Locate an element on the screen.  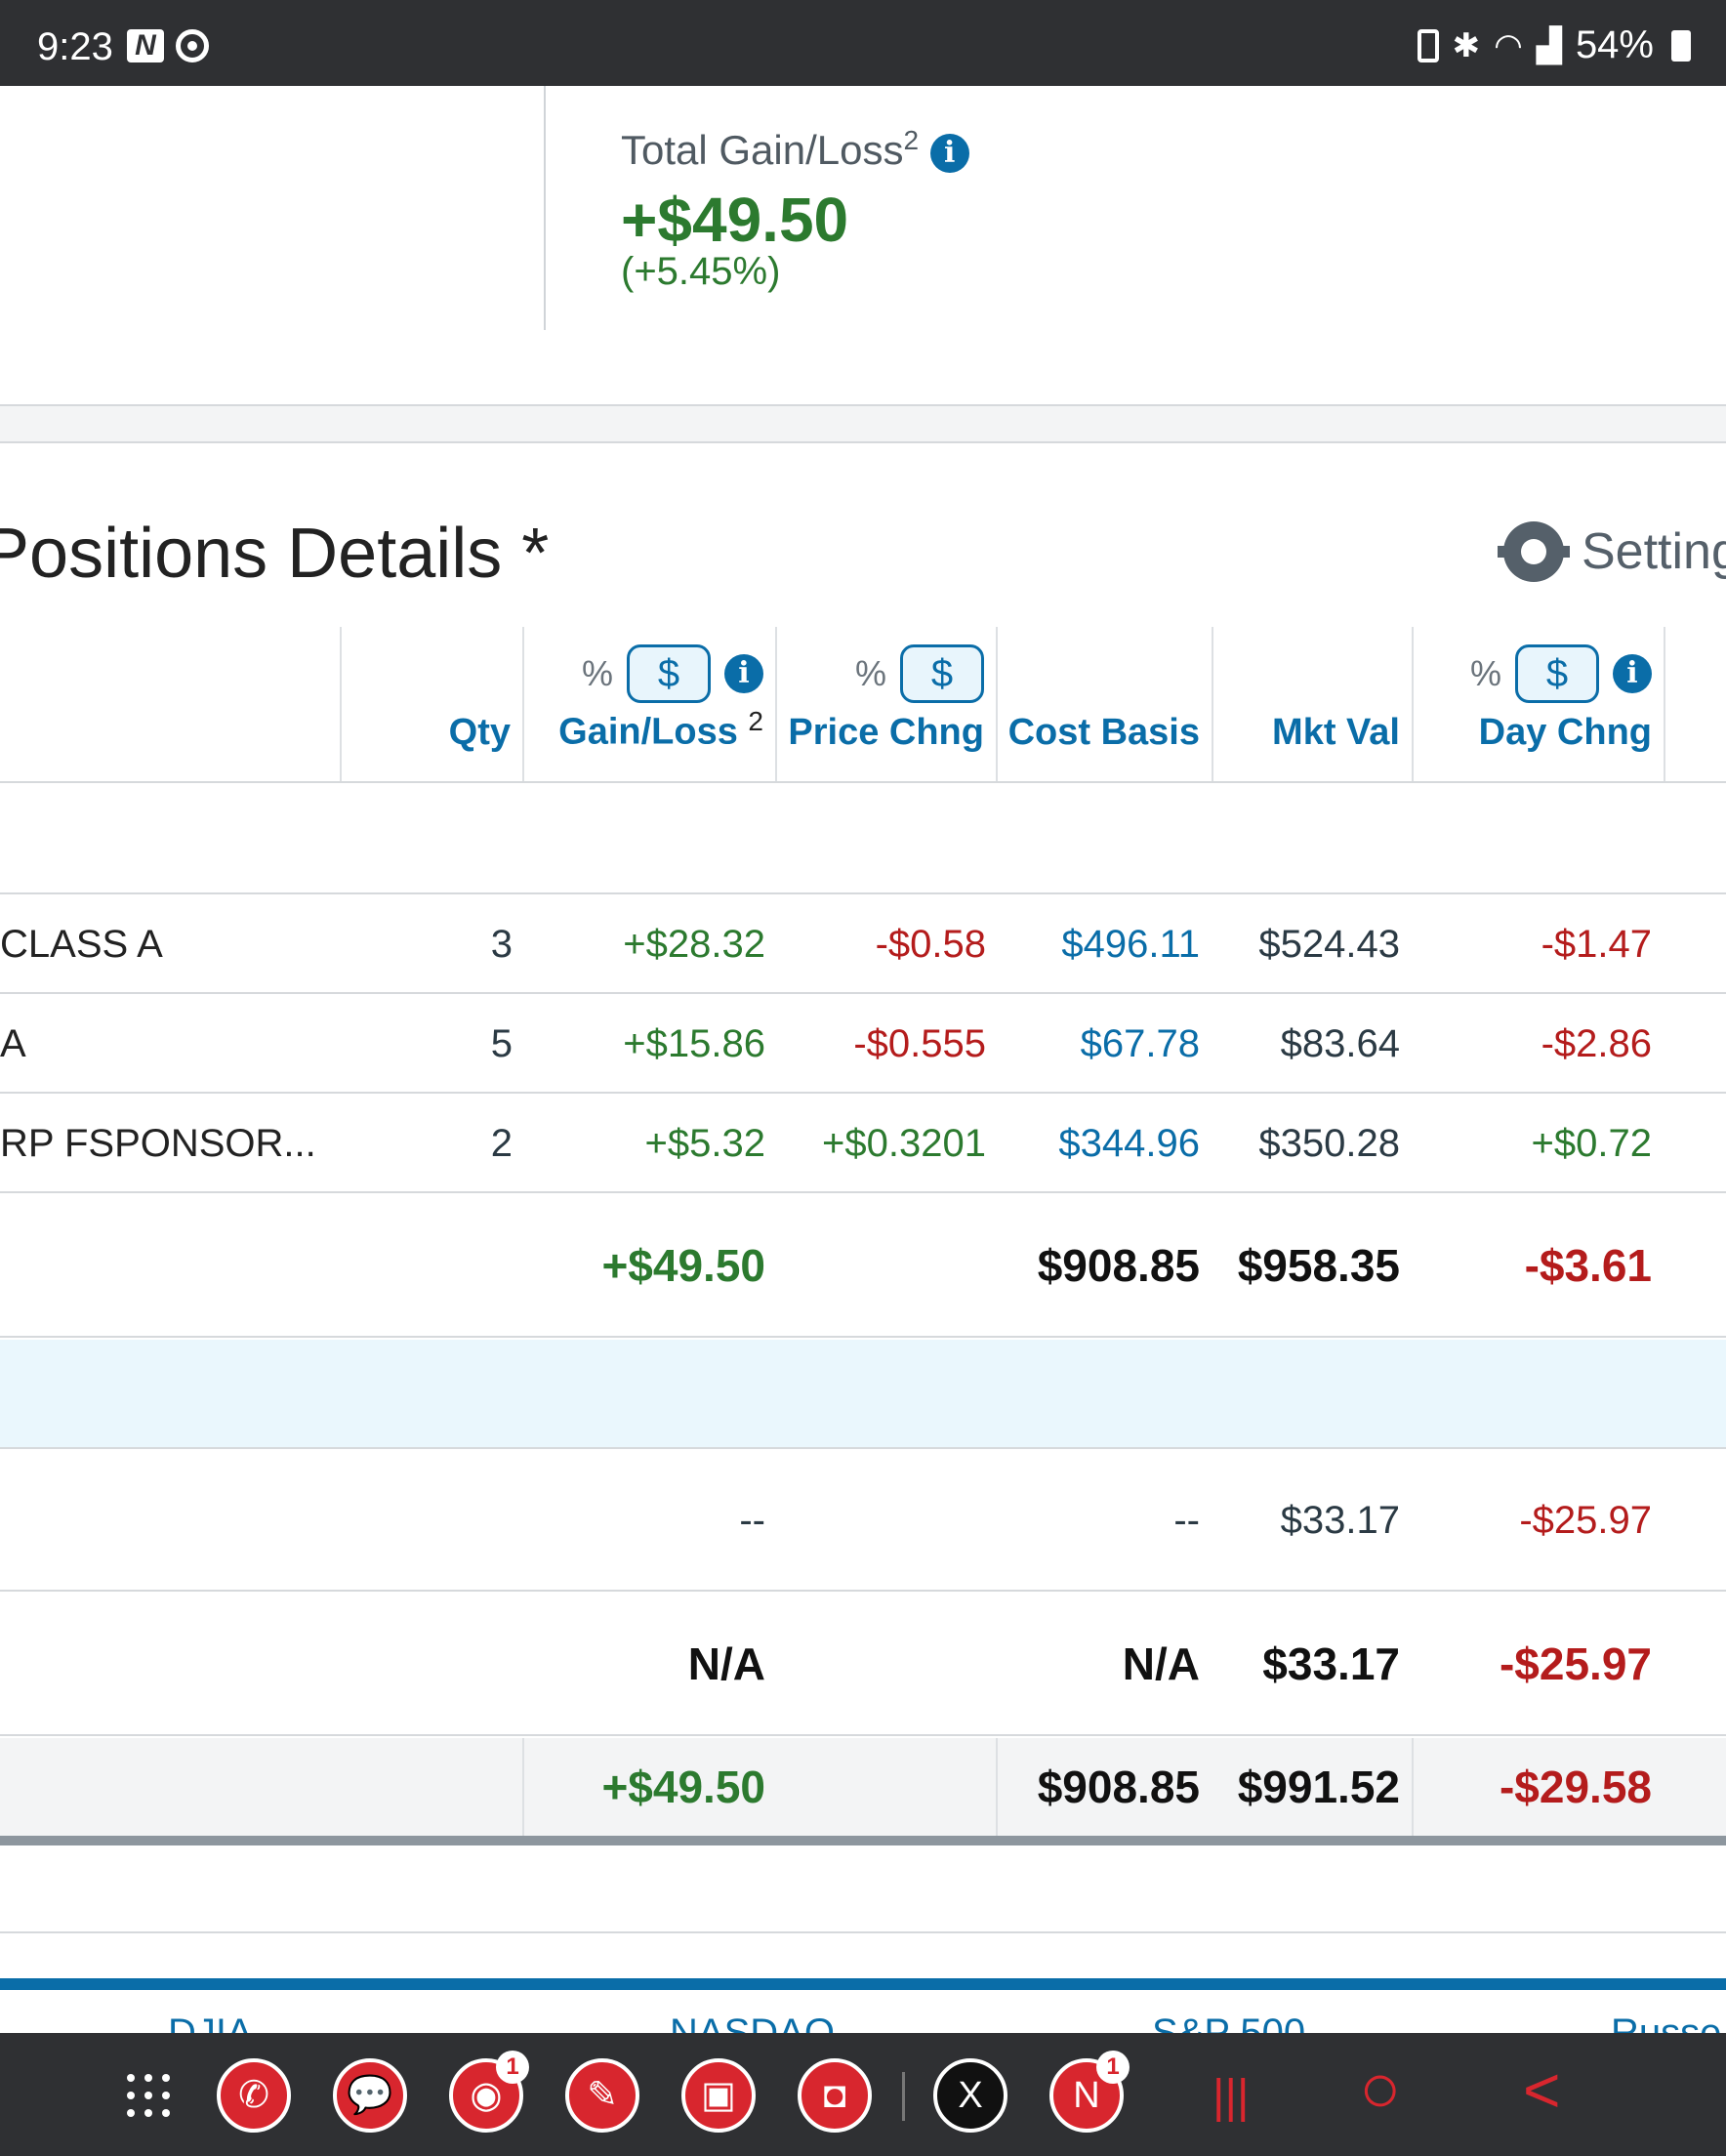
cash-total-row: N/A N/A $33.17 -$25.97 is located at coordinates (863, 1665).